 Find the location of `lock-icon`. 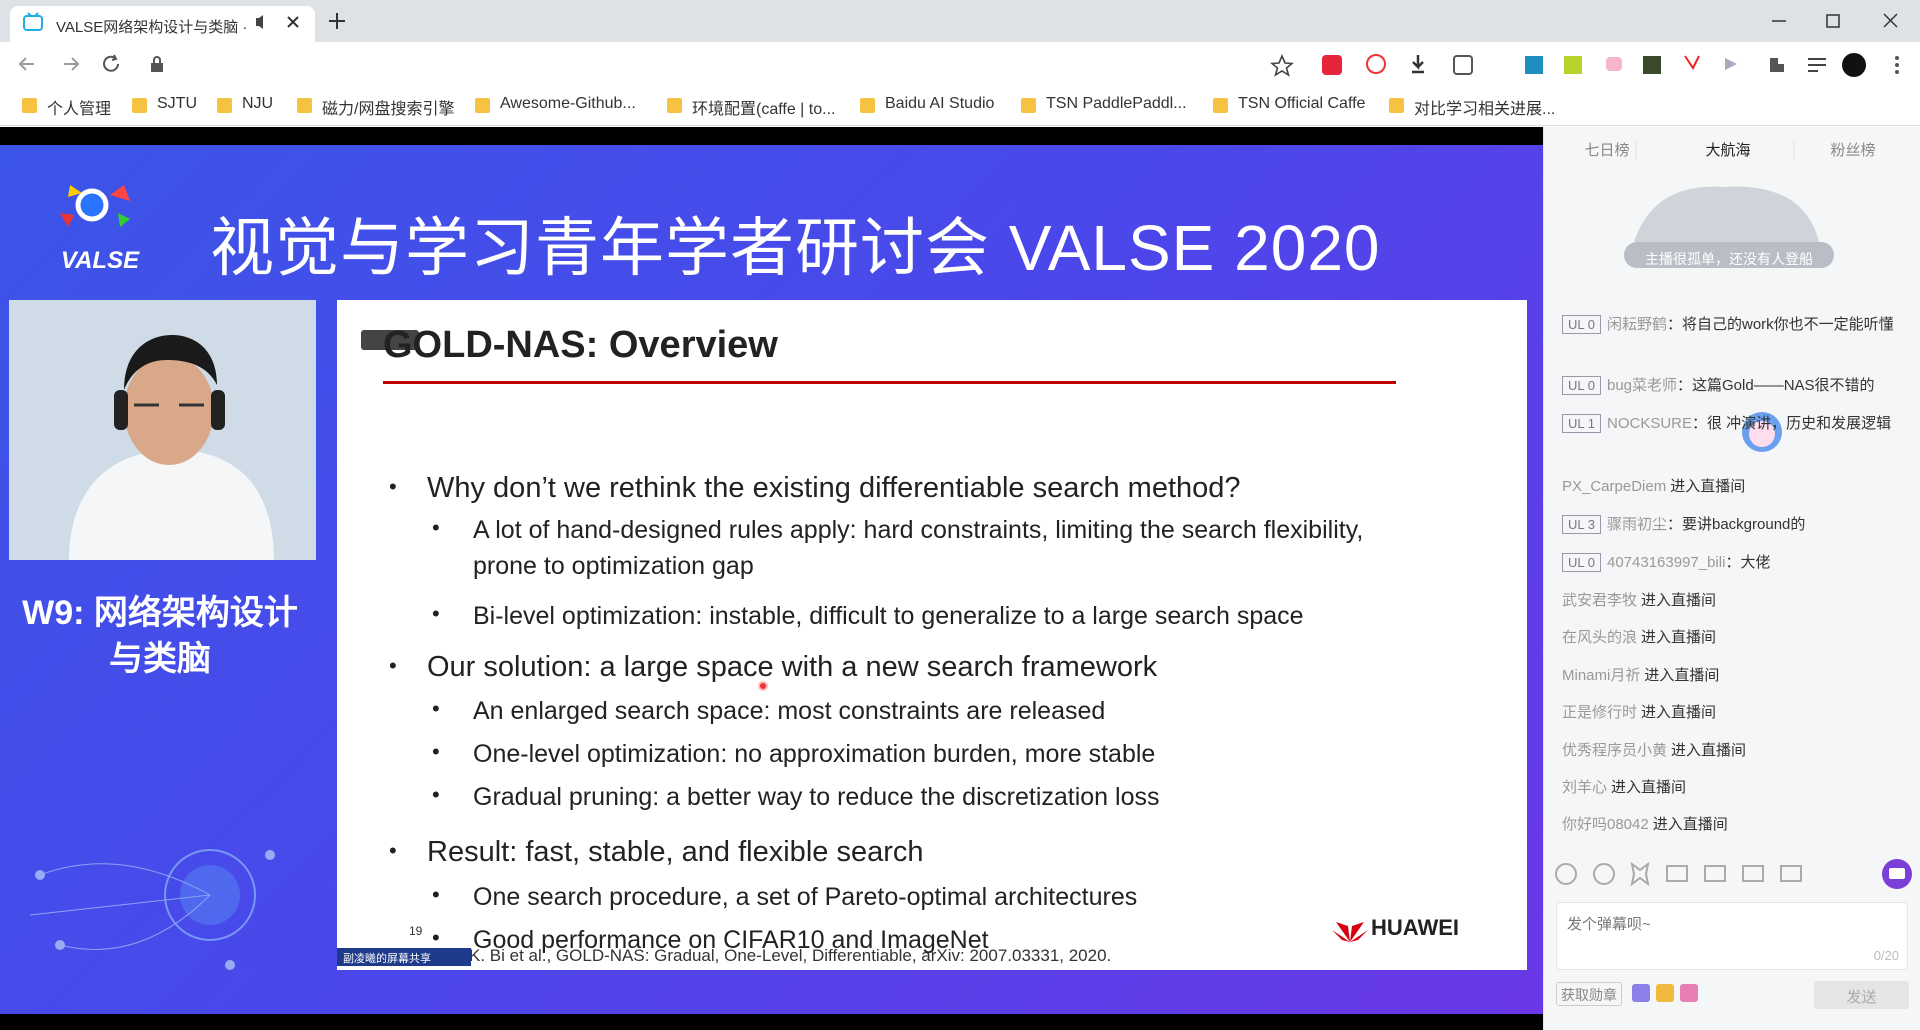

lock-icon is located at coordinates (157, 64).